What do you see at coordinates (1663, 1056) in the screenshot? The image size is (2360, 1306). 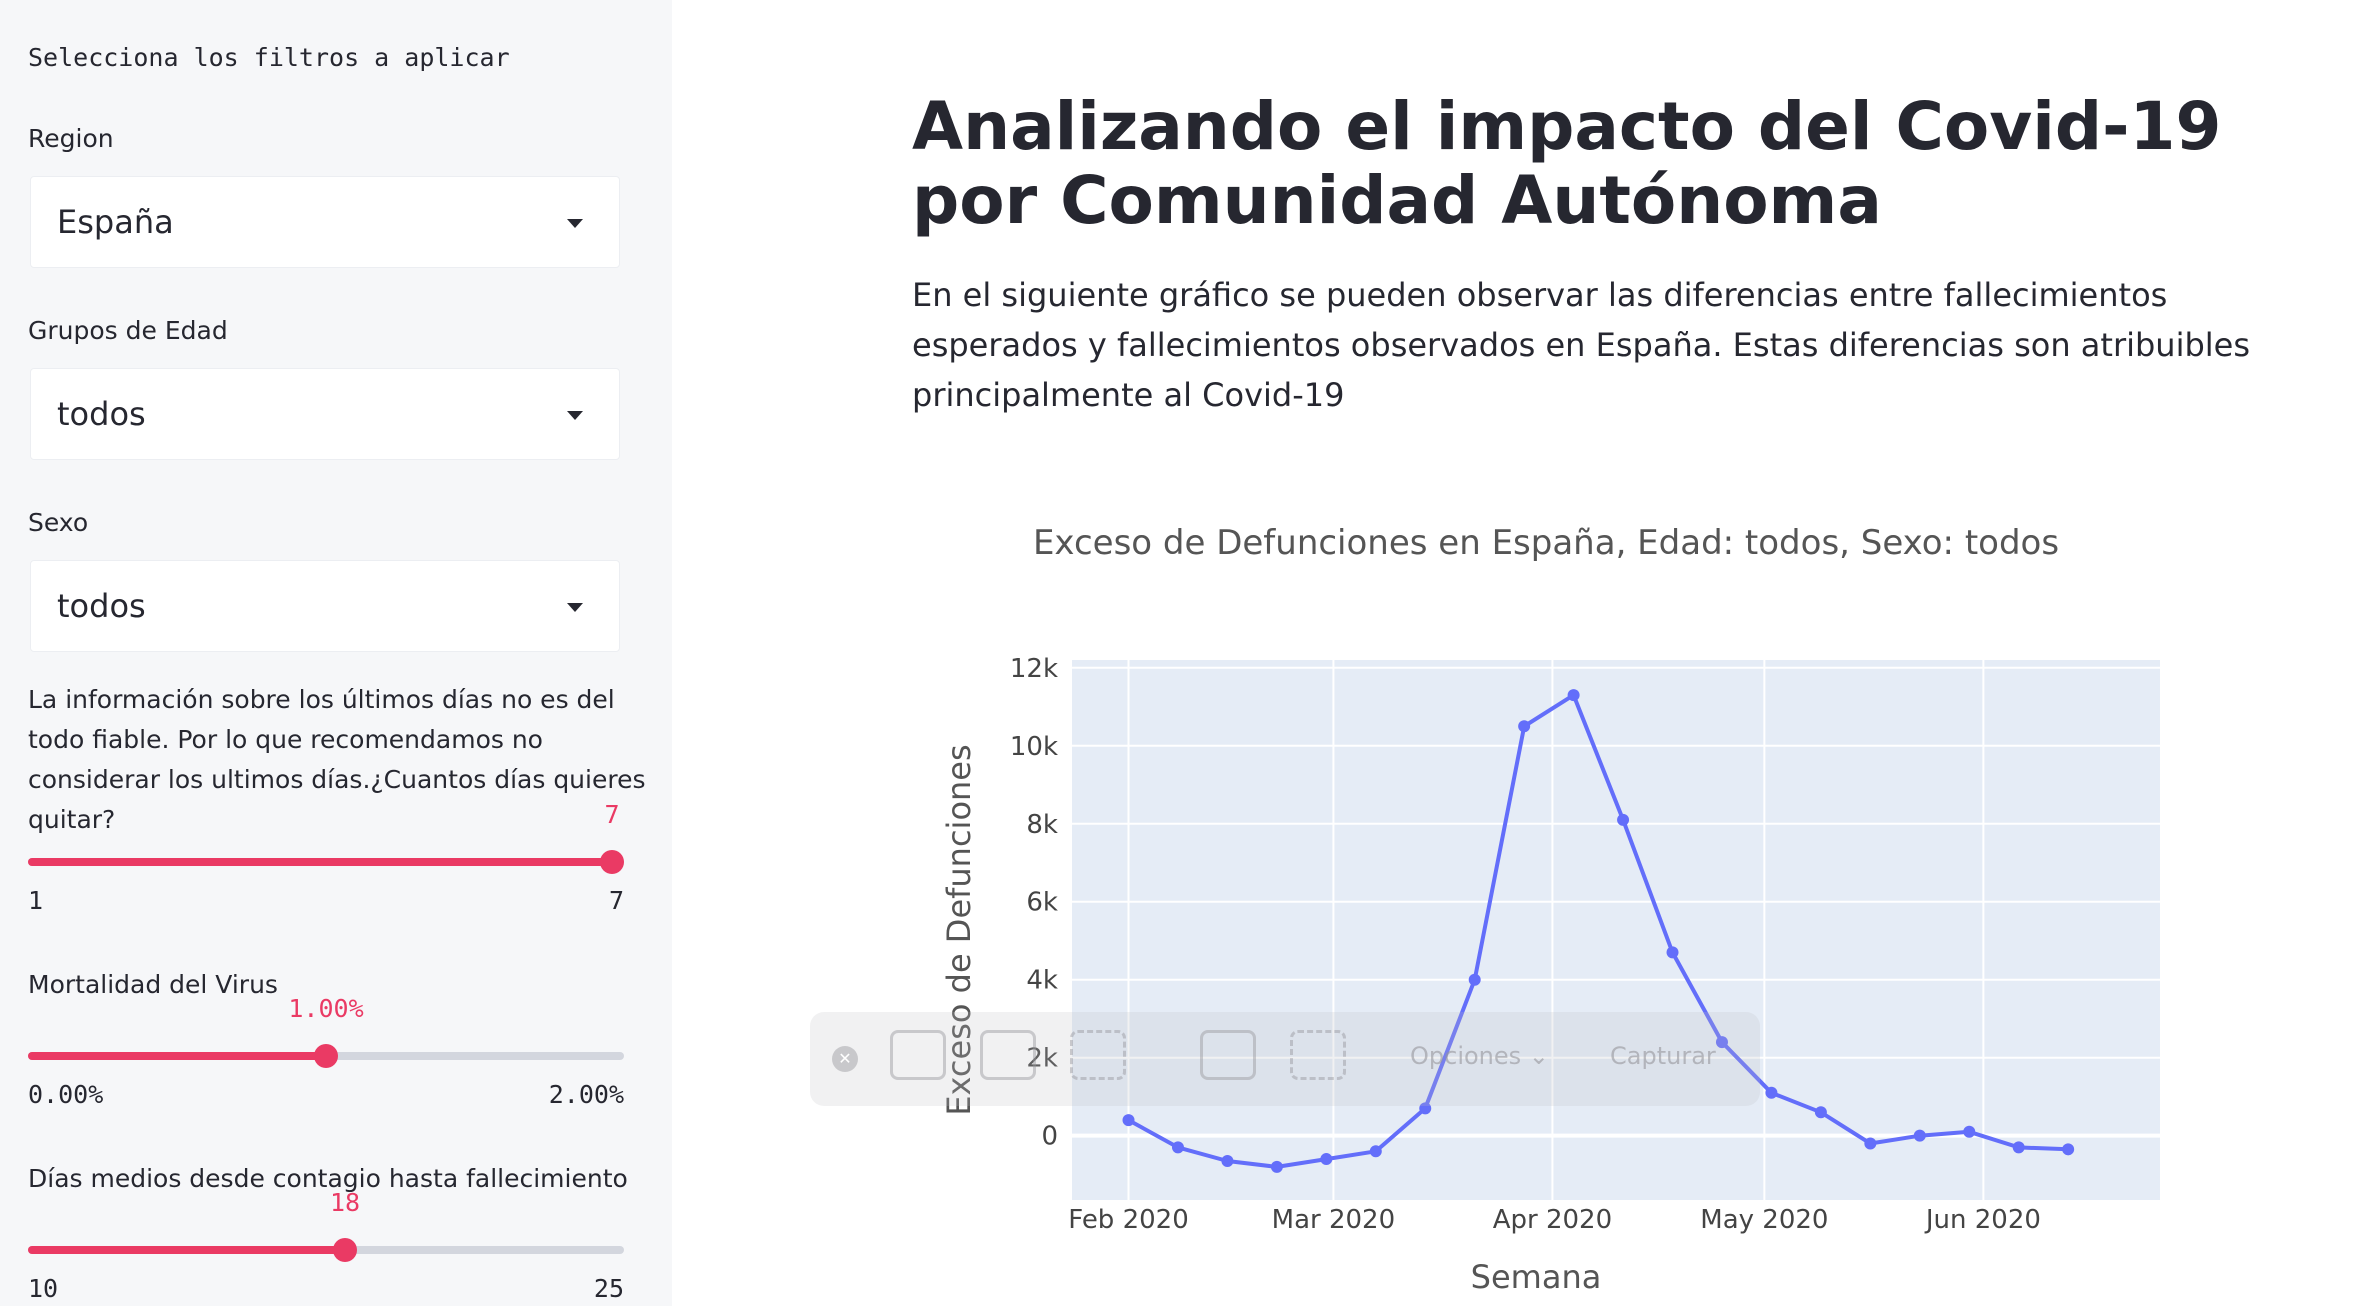 I see `capture-button: Capturar` at bounding box center [1663, 1056].